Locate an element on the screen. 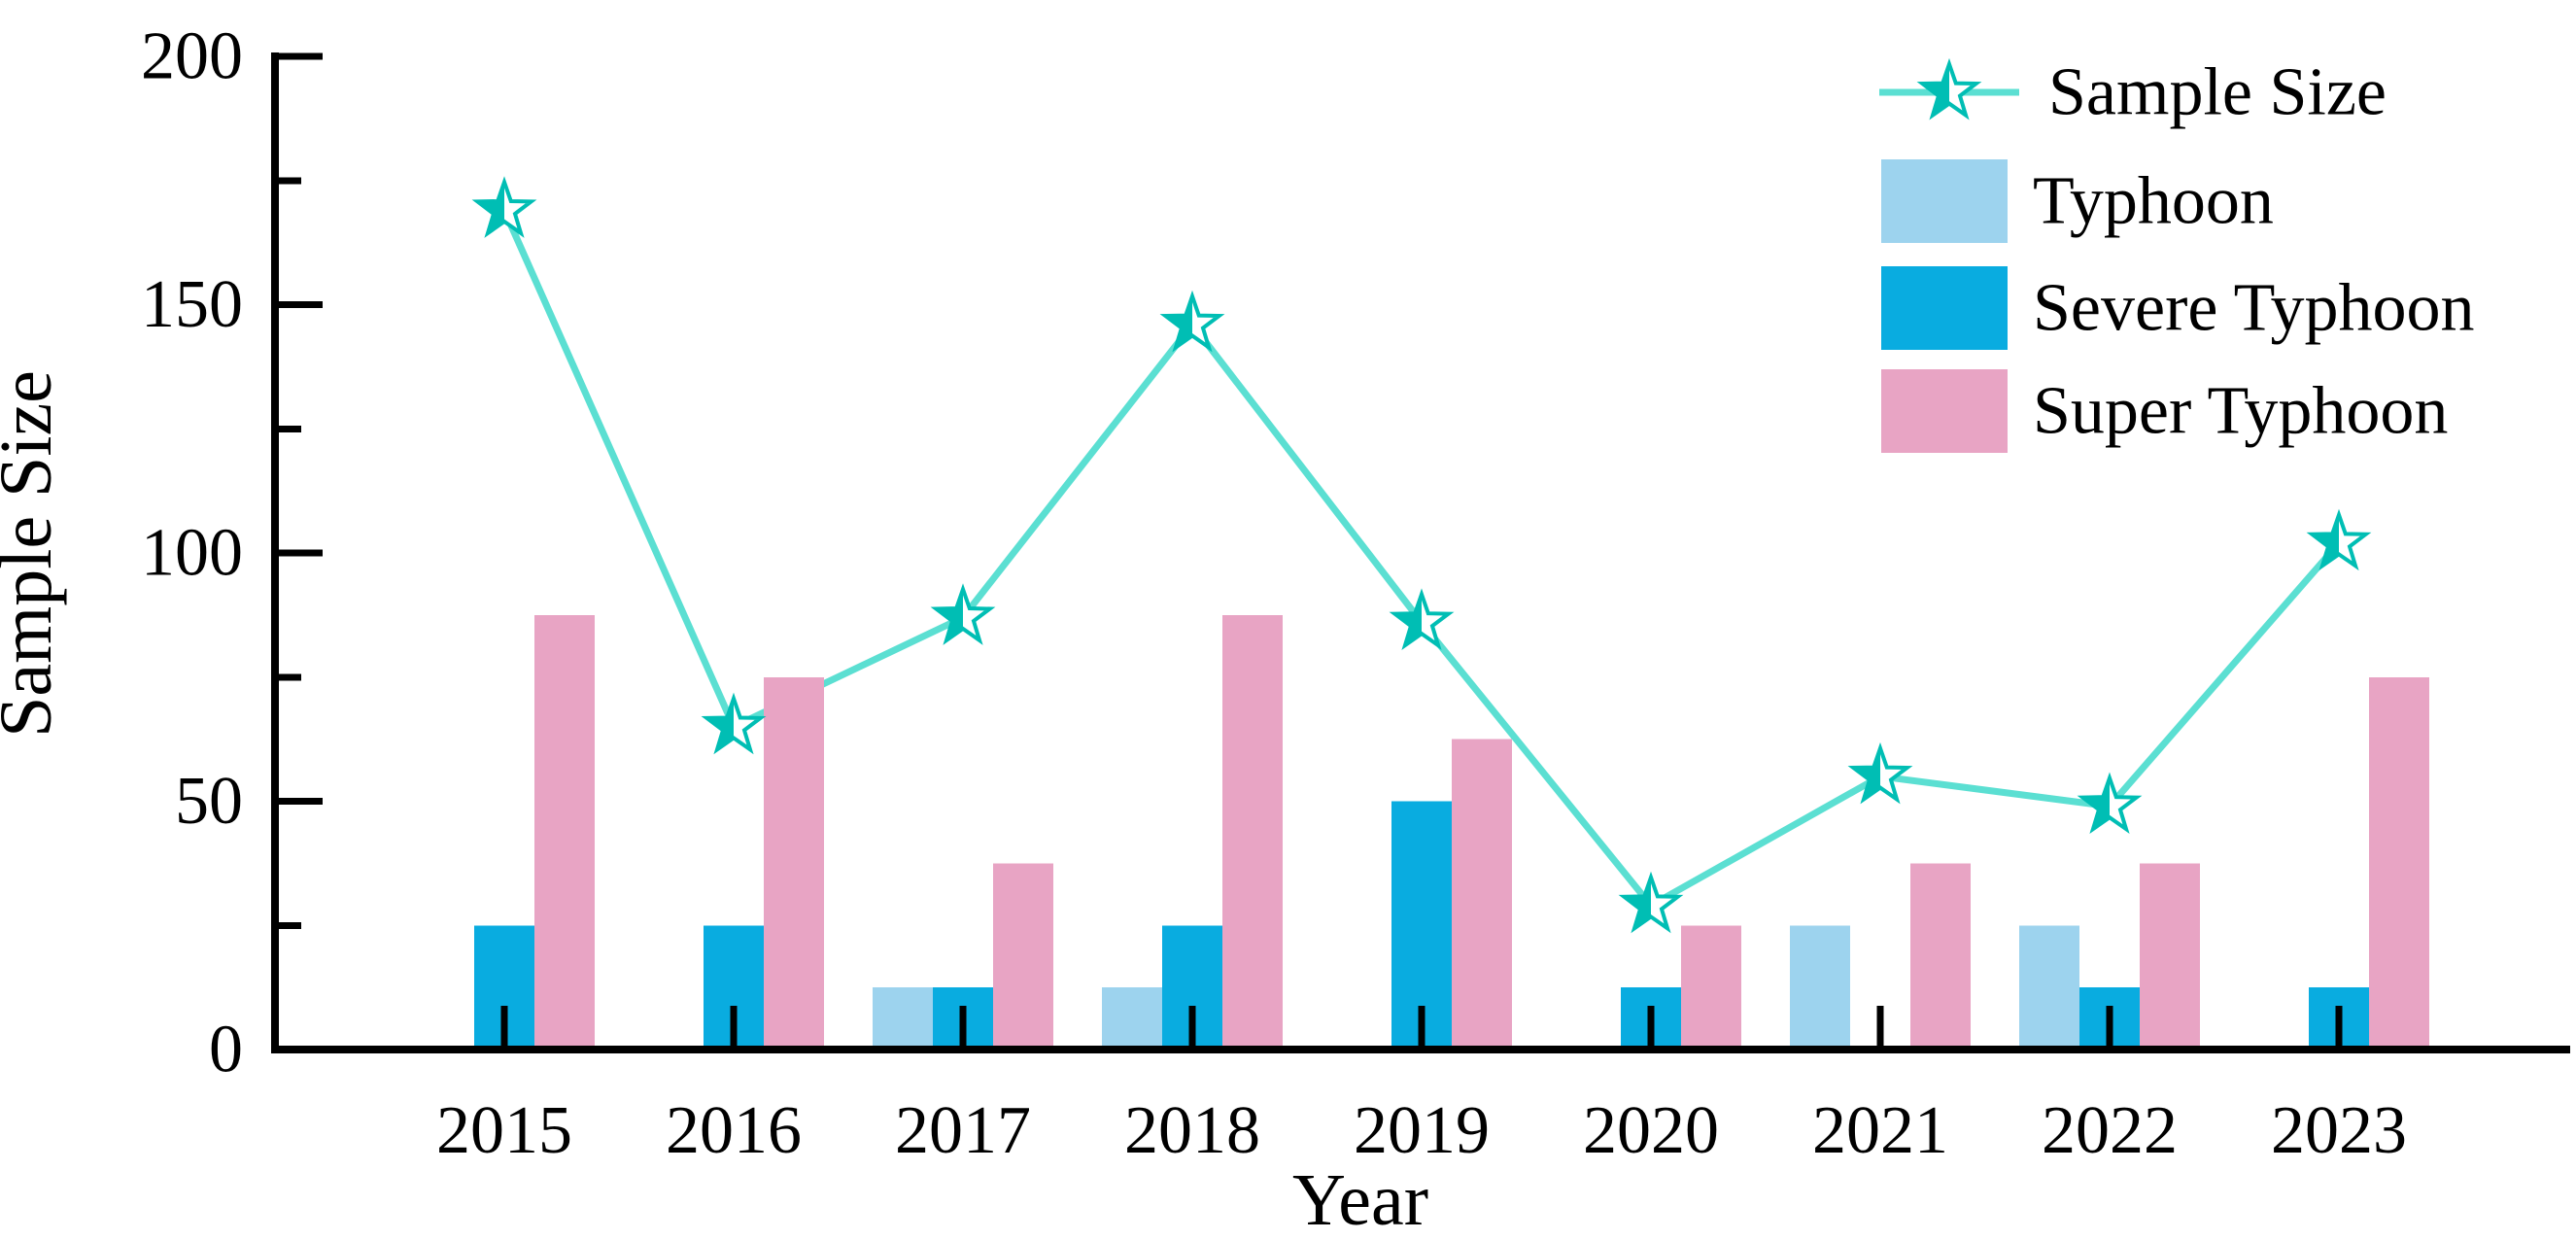 The image size is (2576, 1240). star-marker-2022-outline is located at coordinates (2110, 803).